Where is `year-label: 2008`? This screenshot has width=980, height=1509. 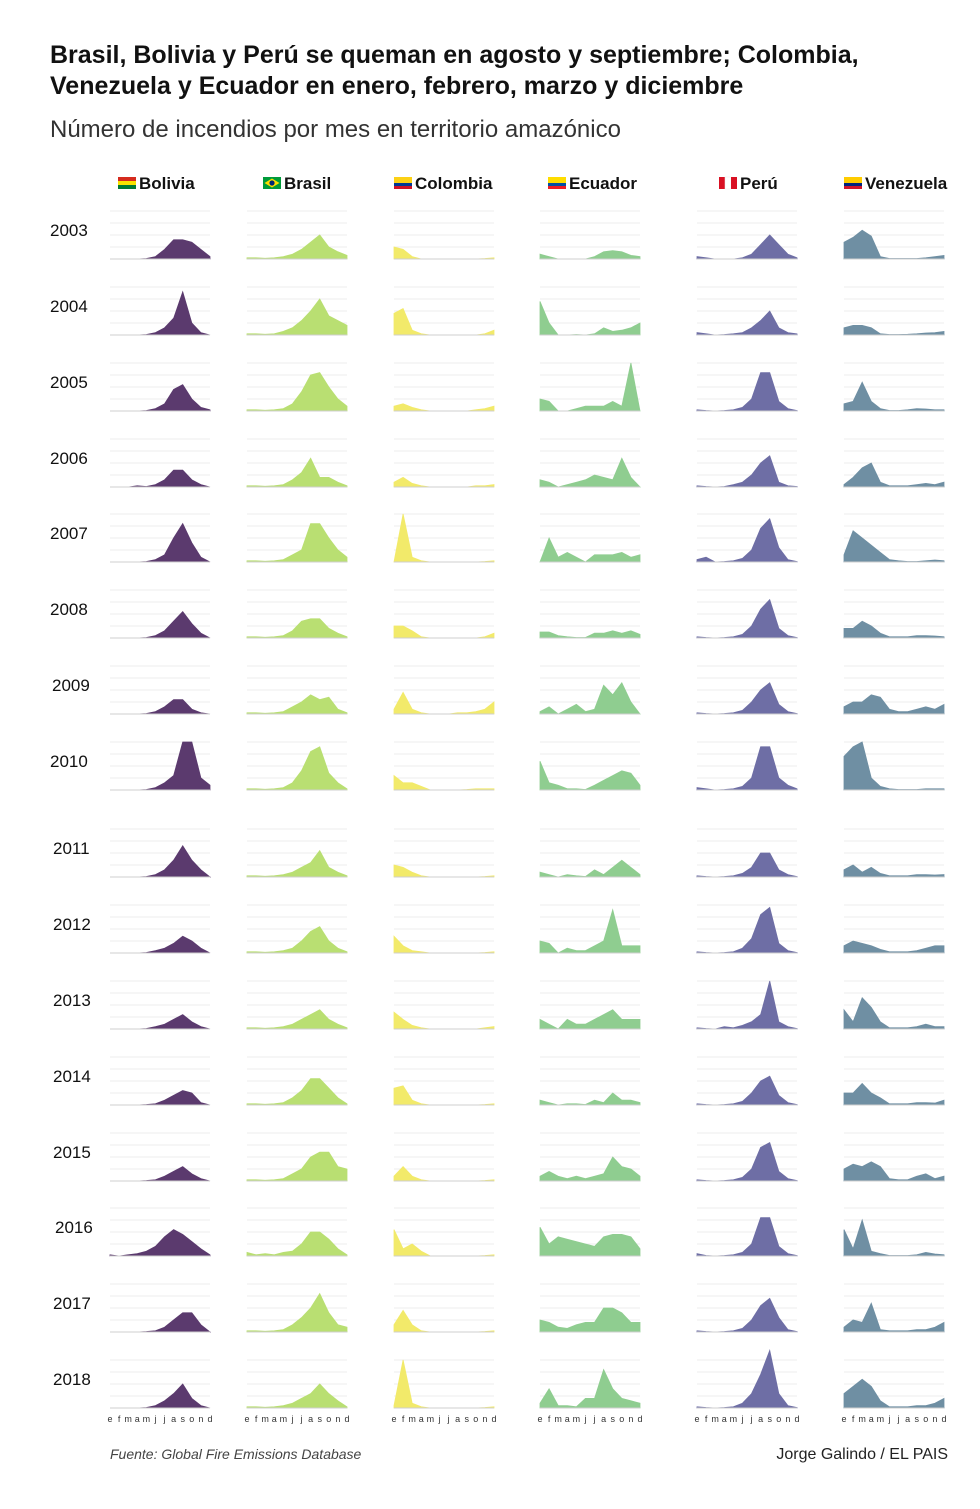 year-label: 2008 is located at coordinates (69, 609).